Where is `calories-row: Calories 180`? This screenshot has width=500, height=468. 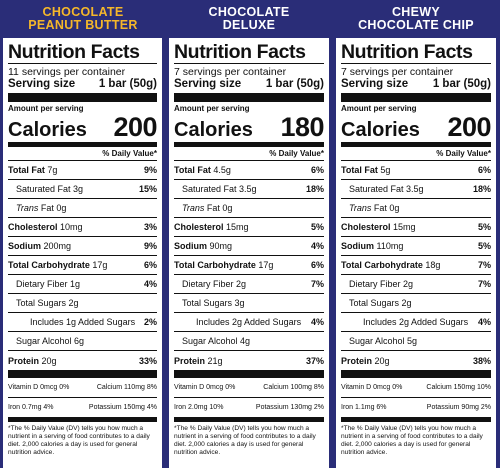
calories-row: Calories 180 is located at coordinates (249, 127).